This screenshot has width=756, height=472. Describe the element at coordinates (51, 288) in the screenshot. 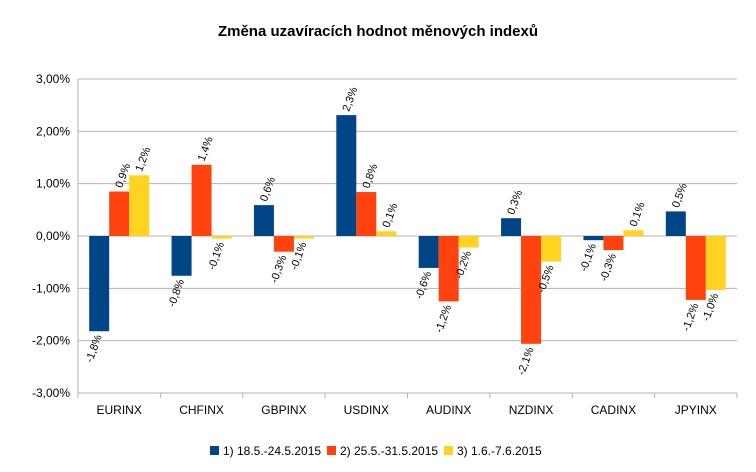

I see `y-tick-label: -1,00%` at that location.